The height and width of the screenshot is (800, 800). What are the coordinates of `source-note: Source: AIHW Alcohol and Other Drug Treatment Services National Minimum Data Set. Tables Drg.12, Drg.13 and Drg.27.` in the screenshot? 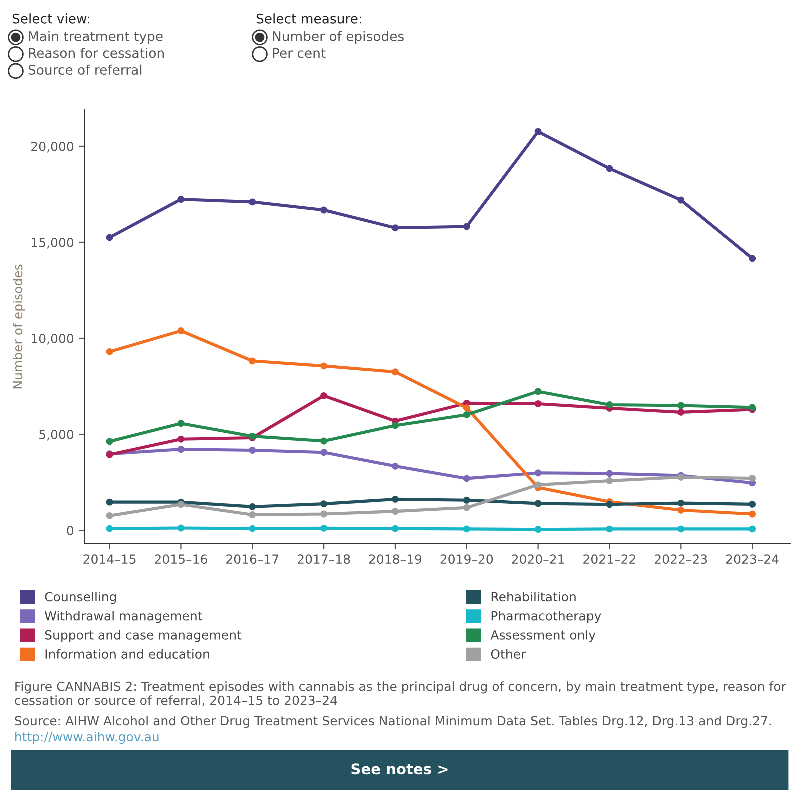 It's located at (393, 722).